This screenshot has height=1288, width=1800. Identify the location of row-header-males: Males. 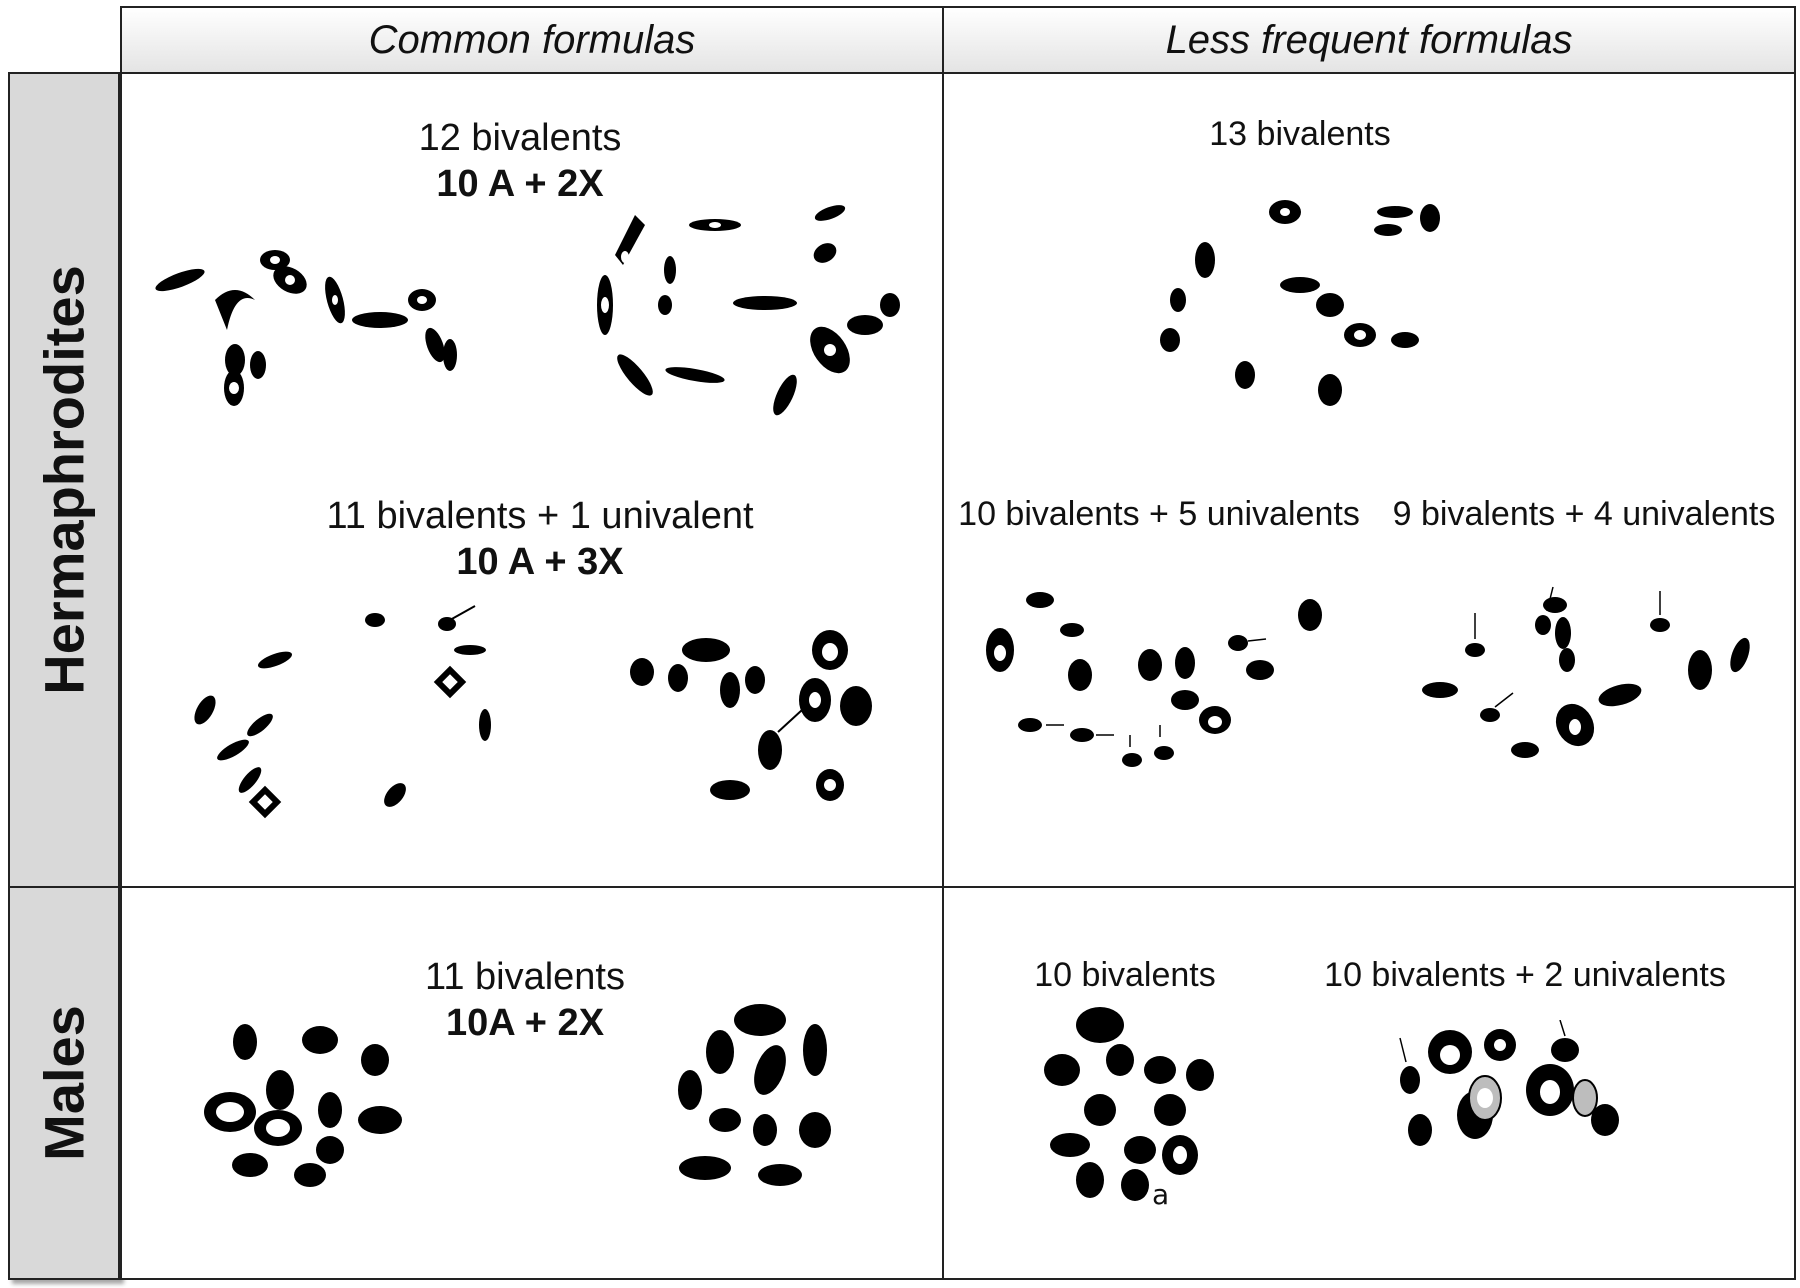
(64, 1083).